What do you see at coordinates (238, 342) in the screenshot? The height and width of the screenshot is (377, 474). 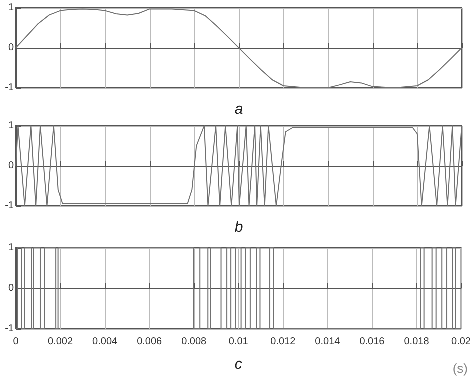 I see `x-tick-label: 0.01` at bounding box center [238, 342].